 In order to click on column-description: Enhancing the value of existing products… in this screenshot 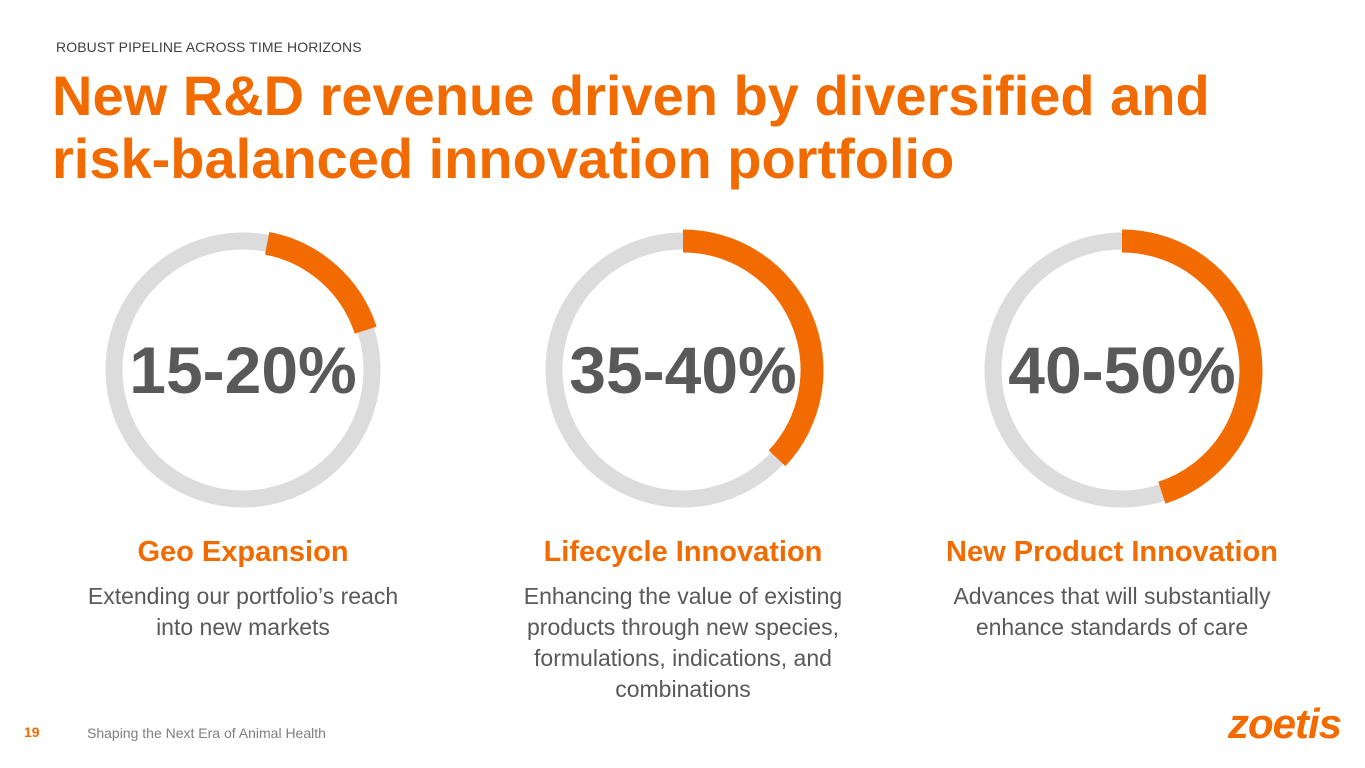, I will do `click(683, 642)`.